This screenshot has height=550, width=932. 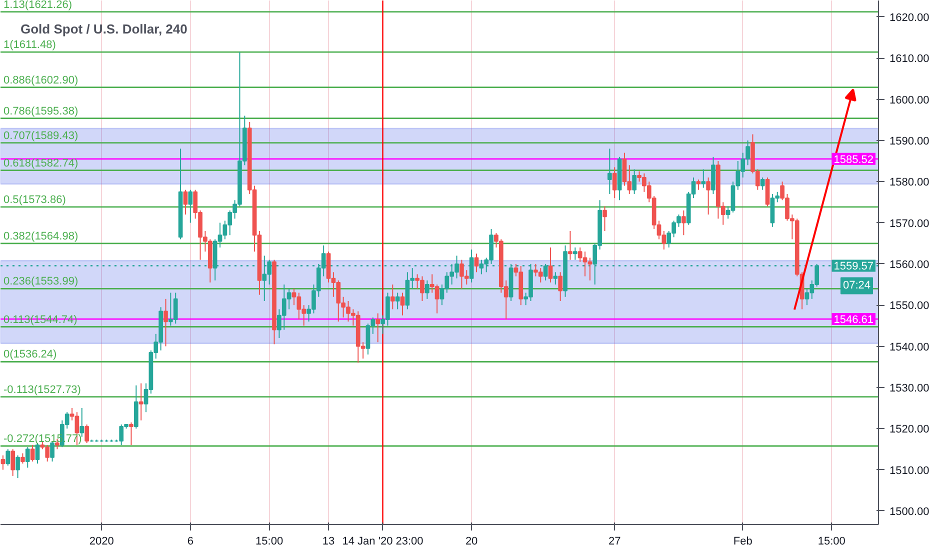 I want to click on annotation: 1559.57, so click(x=854, y=266).